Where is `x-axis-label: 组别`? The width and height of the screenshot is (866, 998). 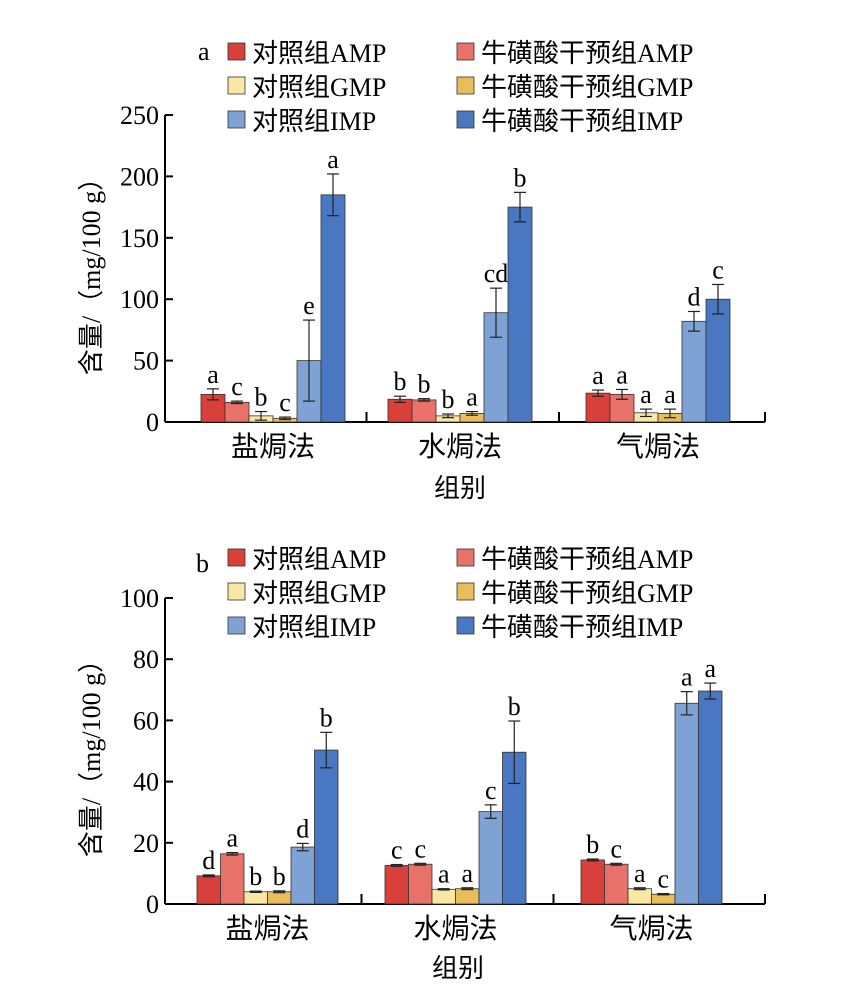 x-axis-label: 组别 is located at coordinates (460, 488).